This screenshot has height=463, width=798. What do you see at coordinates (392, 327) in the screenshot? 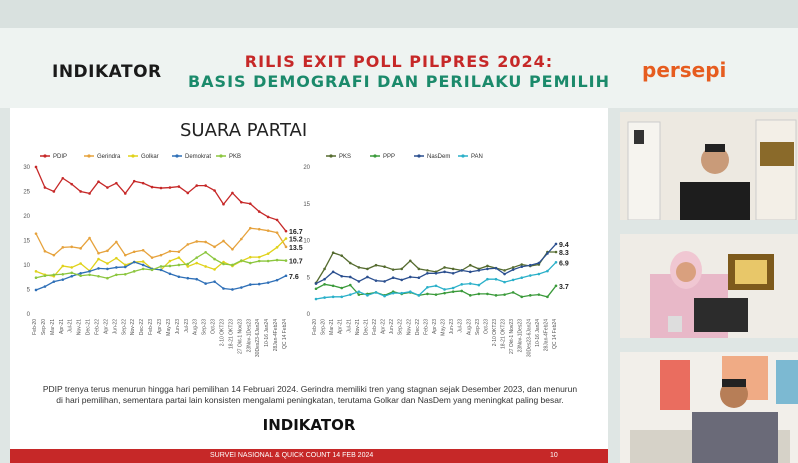
I see `x-tick-label: Jun-22` at bounding box center [392, 327].